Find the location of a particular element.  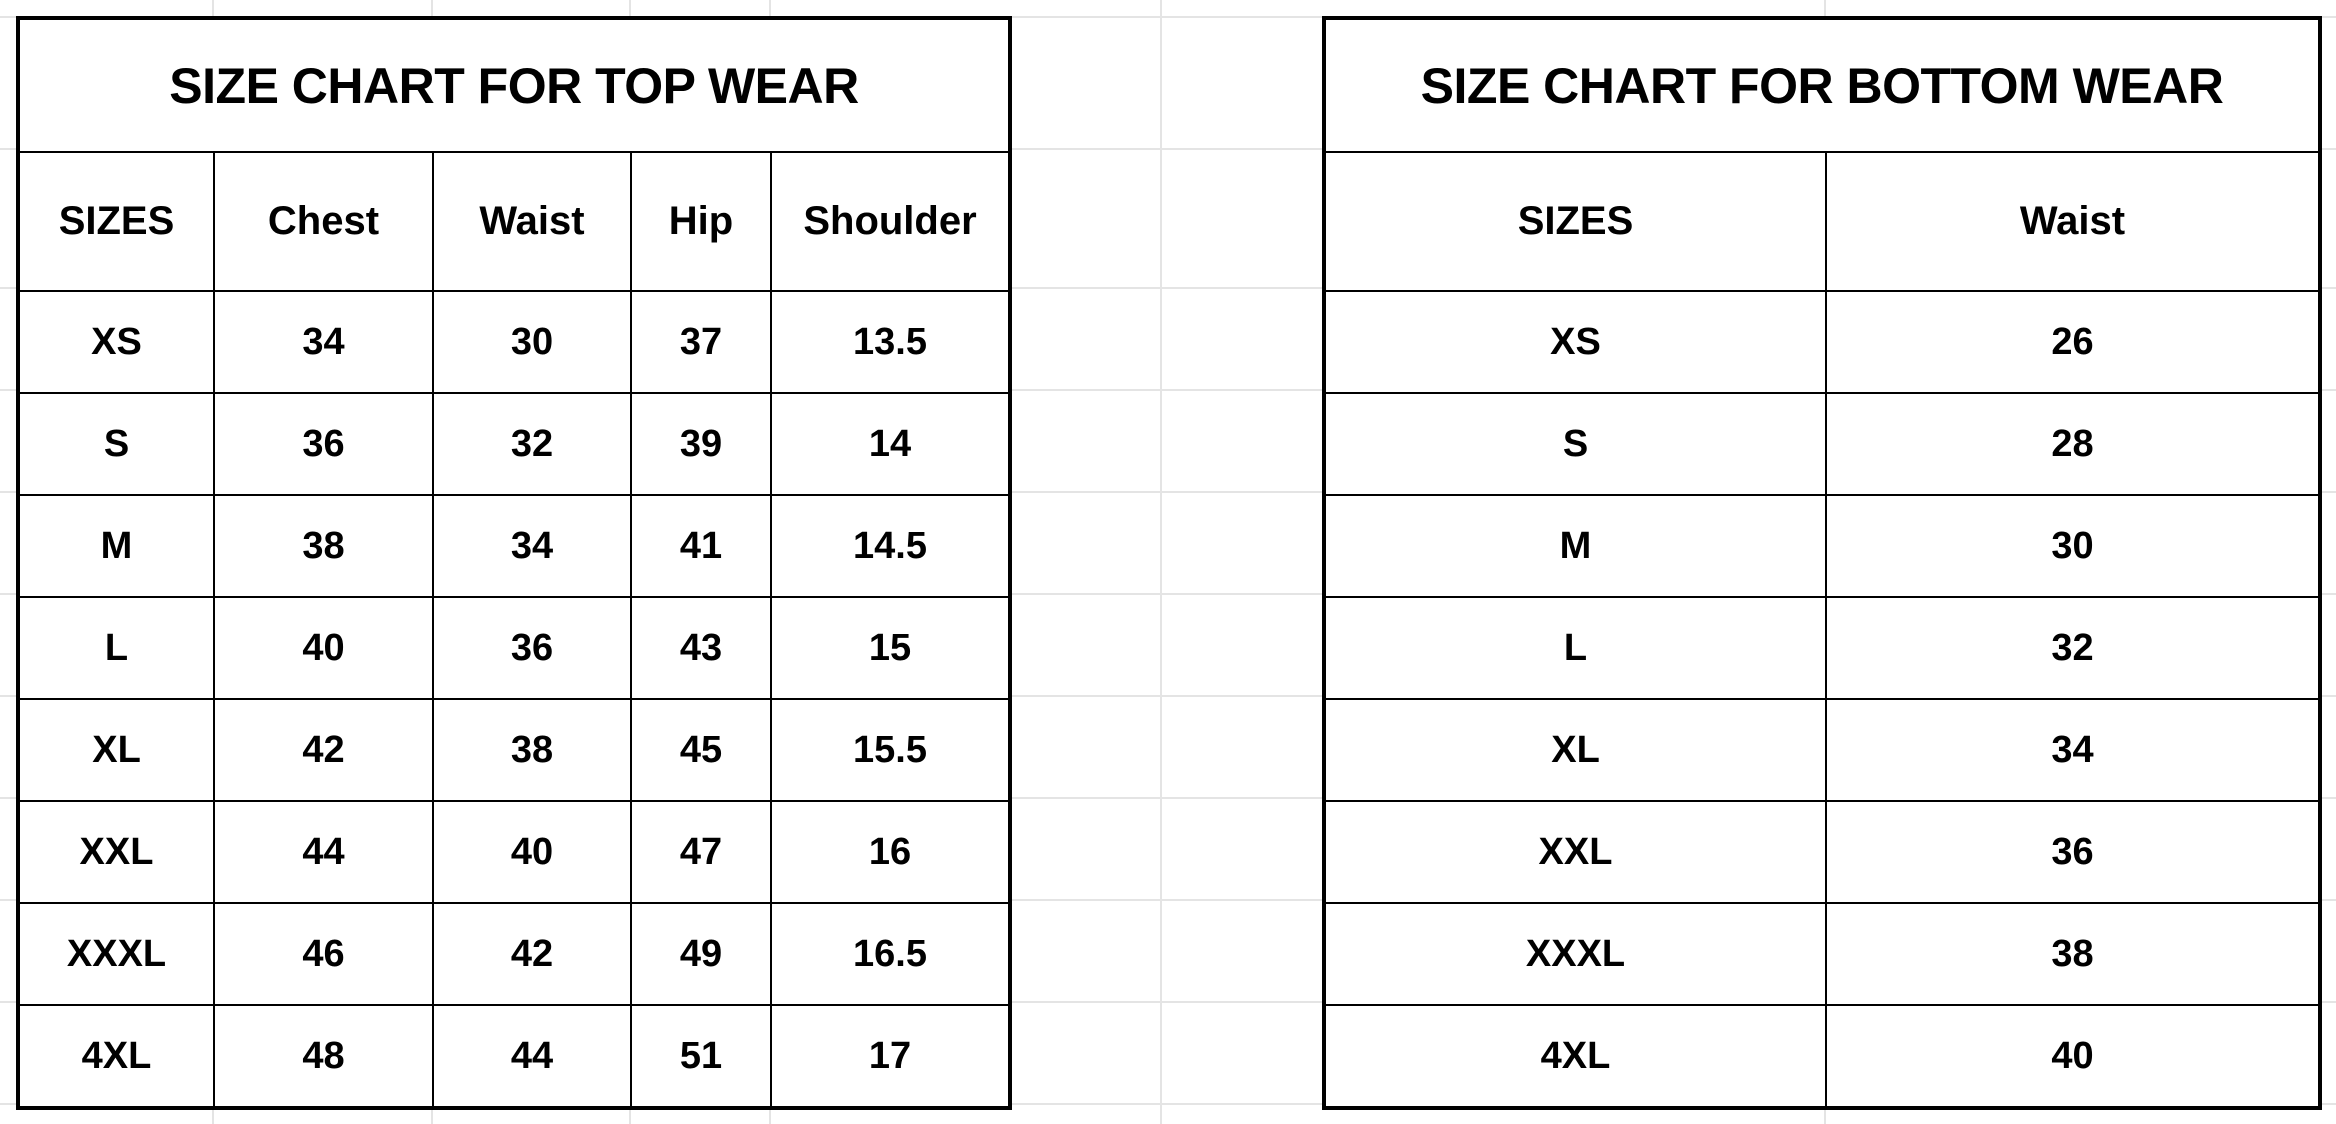

measurement-cell: 17 is located at coordinates (890, 1056).